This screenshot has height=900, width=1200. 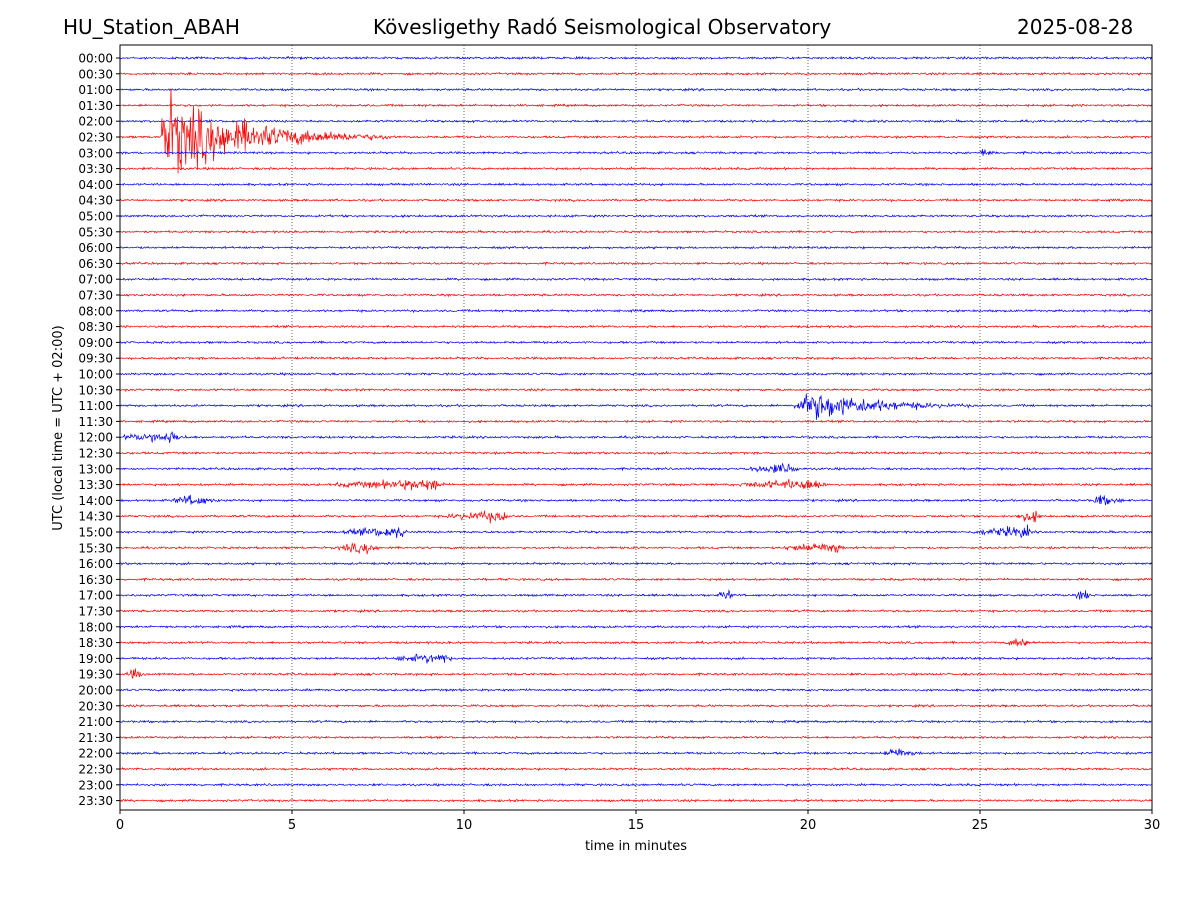 What do you see at coordinates (95, 232) in the screenshot?
I see `y-tick-label: 05:30` at bounding box center [95, 232].